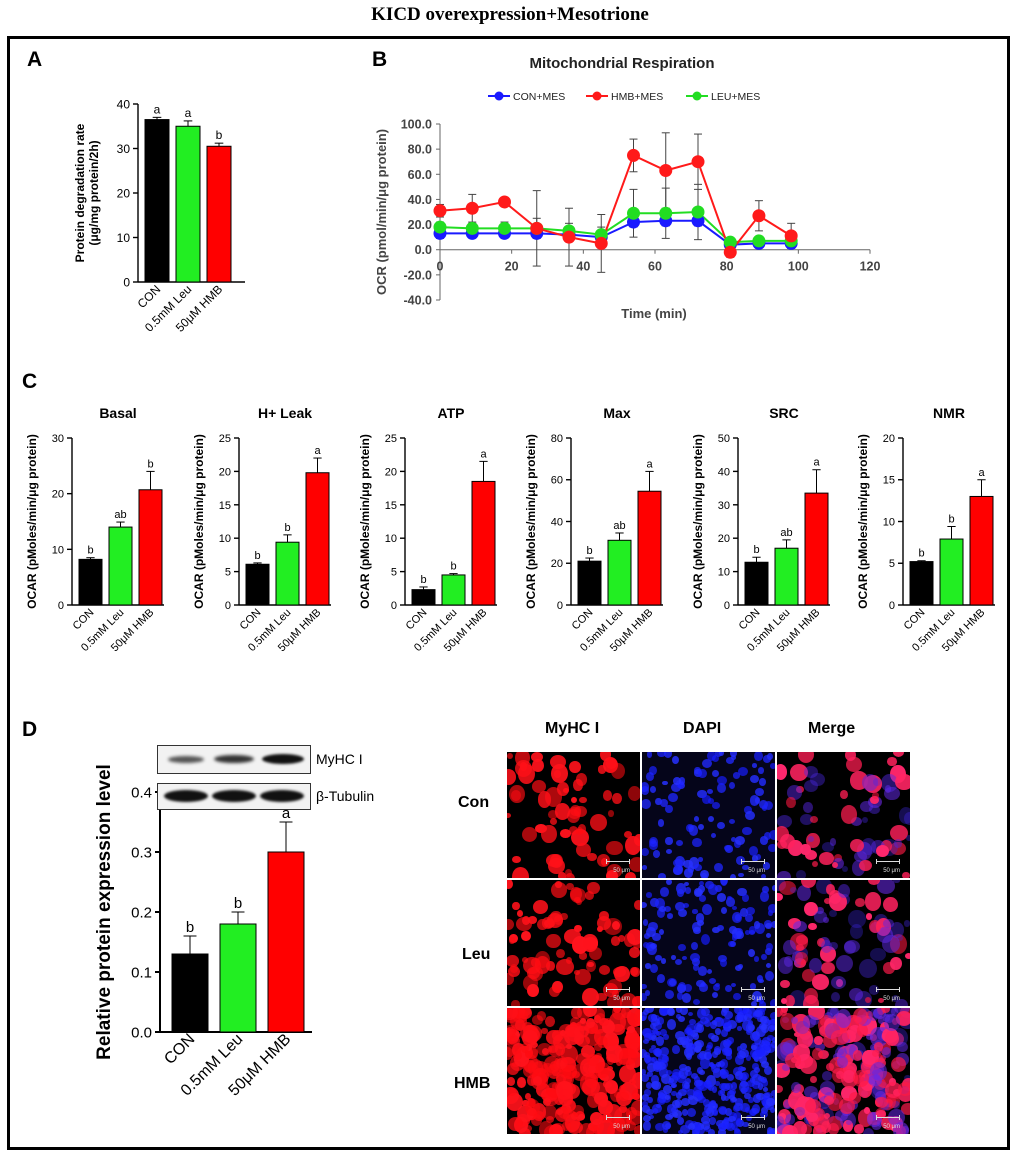 This screenshot has width=1020, height=1158. I want to click on panel-c-3-ytick-label-0: 0, so click(394, 606).